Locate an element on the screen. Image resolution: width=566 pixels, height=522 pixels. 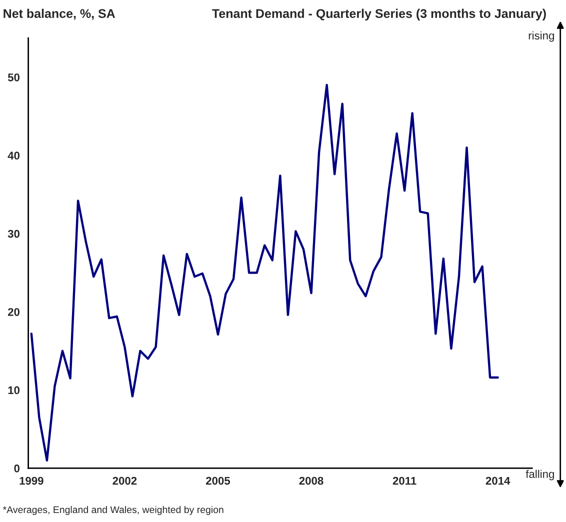
x-tick-label: 1999 is located at coordinates (32, 480).